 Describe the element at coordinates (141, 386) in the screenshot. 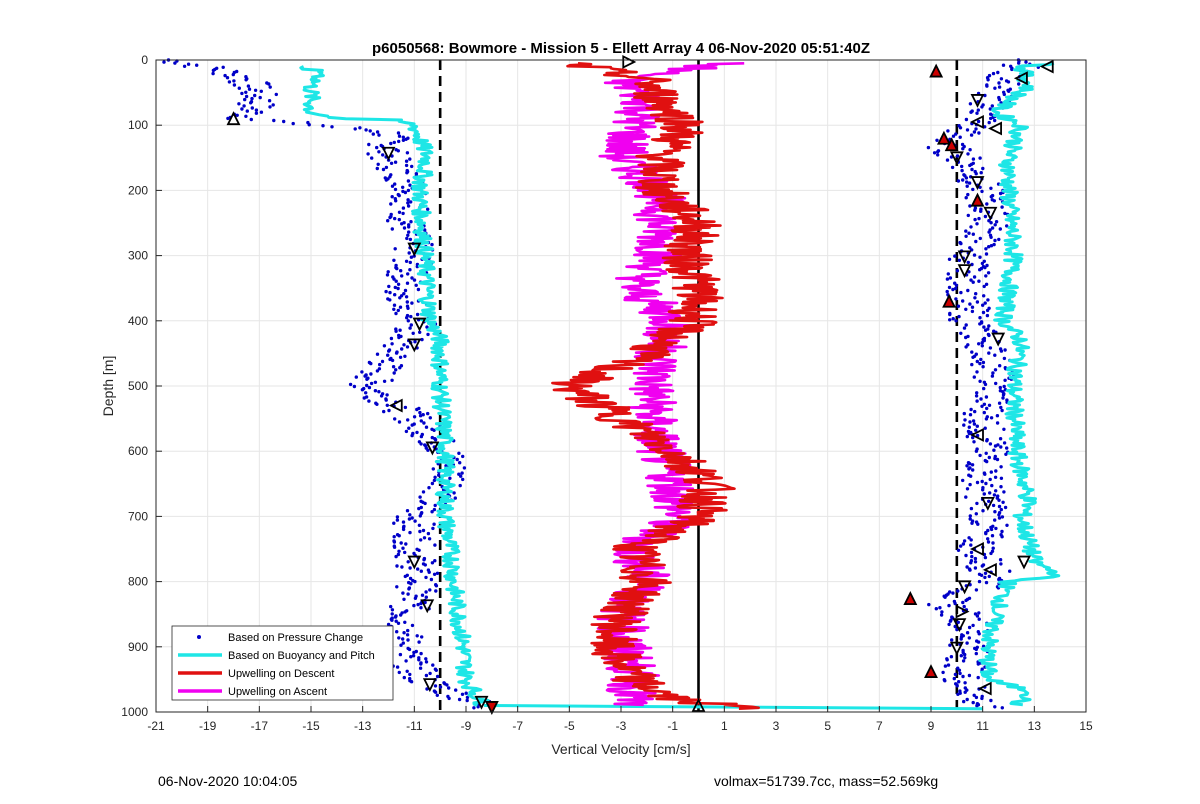

I see `y-axis-ticks: 0 100 200 300 400 500 600 700 800 900 1000` at that location.